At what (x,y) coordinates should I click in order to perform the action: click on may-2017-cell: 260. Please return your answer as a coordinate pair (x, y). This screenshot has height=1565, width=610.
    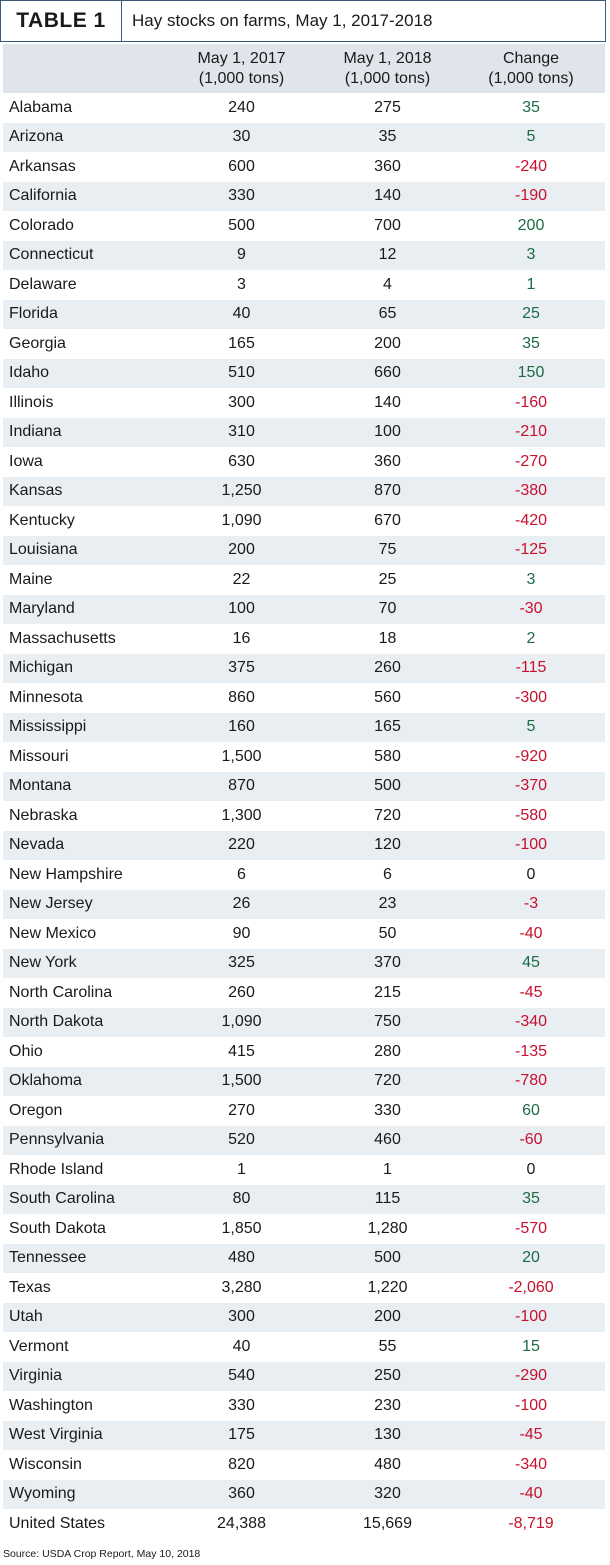
    Looking at the image, I should click on (241, 993).